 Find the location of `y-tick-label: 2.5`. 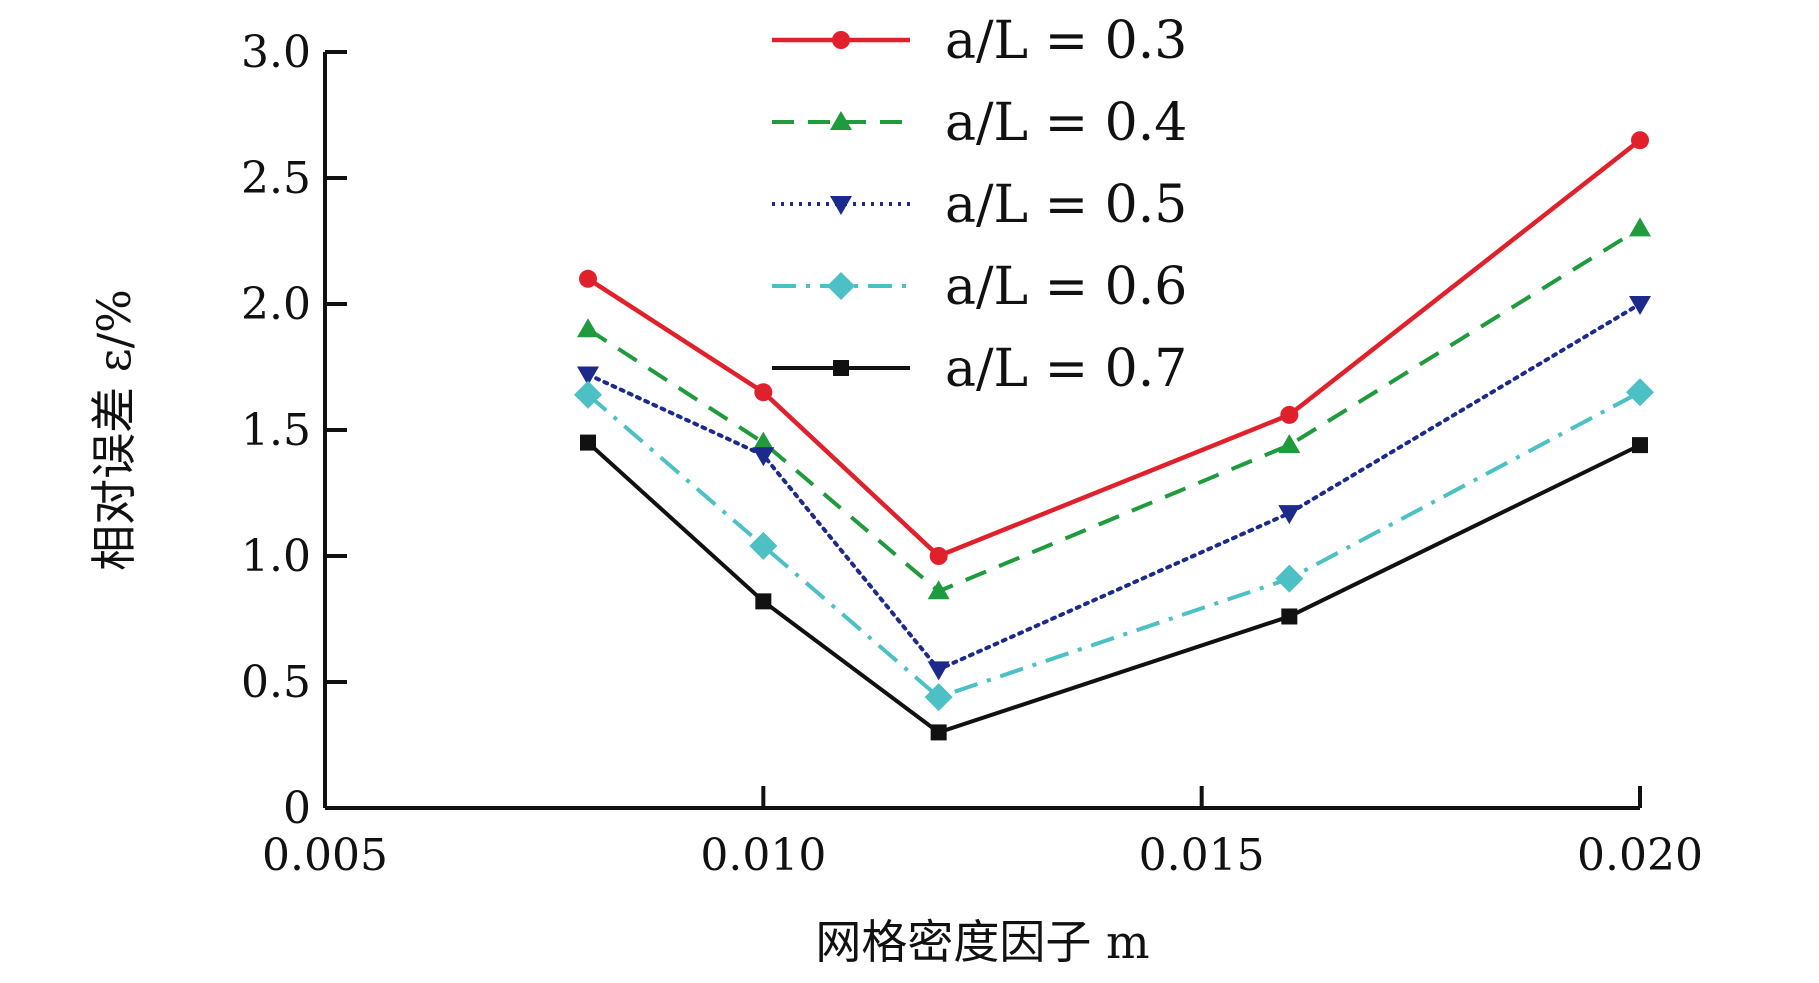

y-tick-label: 2.5 is located at coordinates (276, 178).